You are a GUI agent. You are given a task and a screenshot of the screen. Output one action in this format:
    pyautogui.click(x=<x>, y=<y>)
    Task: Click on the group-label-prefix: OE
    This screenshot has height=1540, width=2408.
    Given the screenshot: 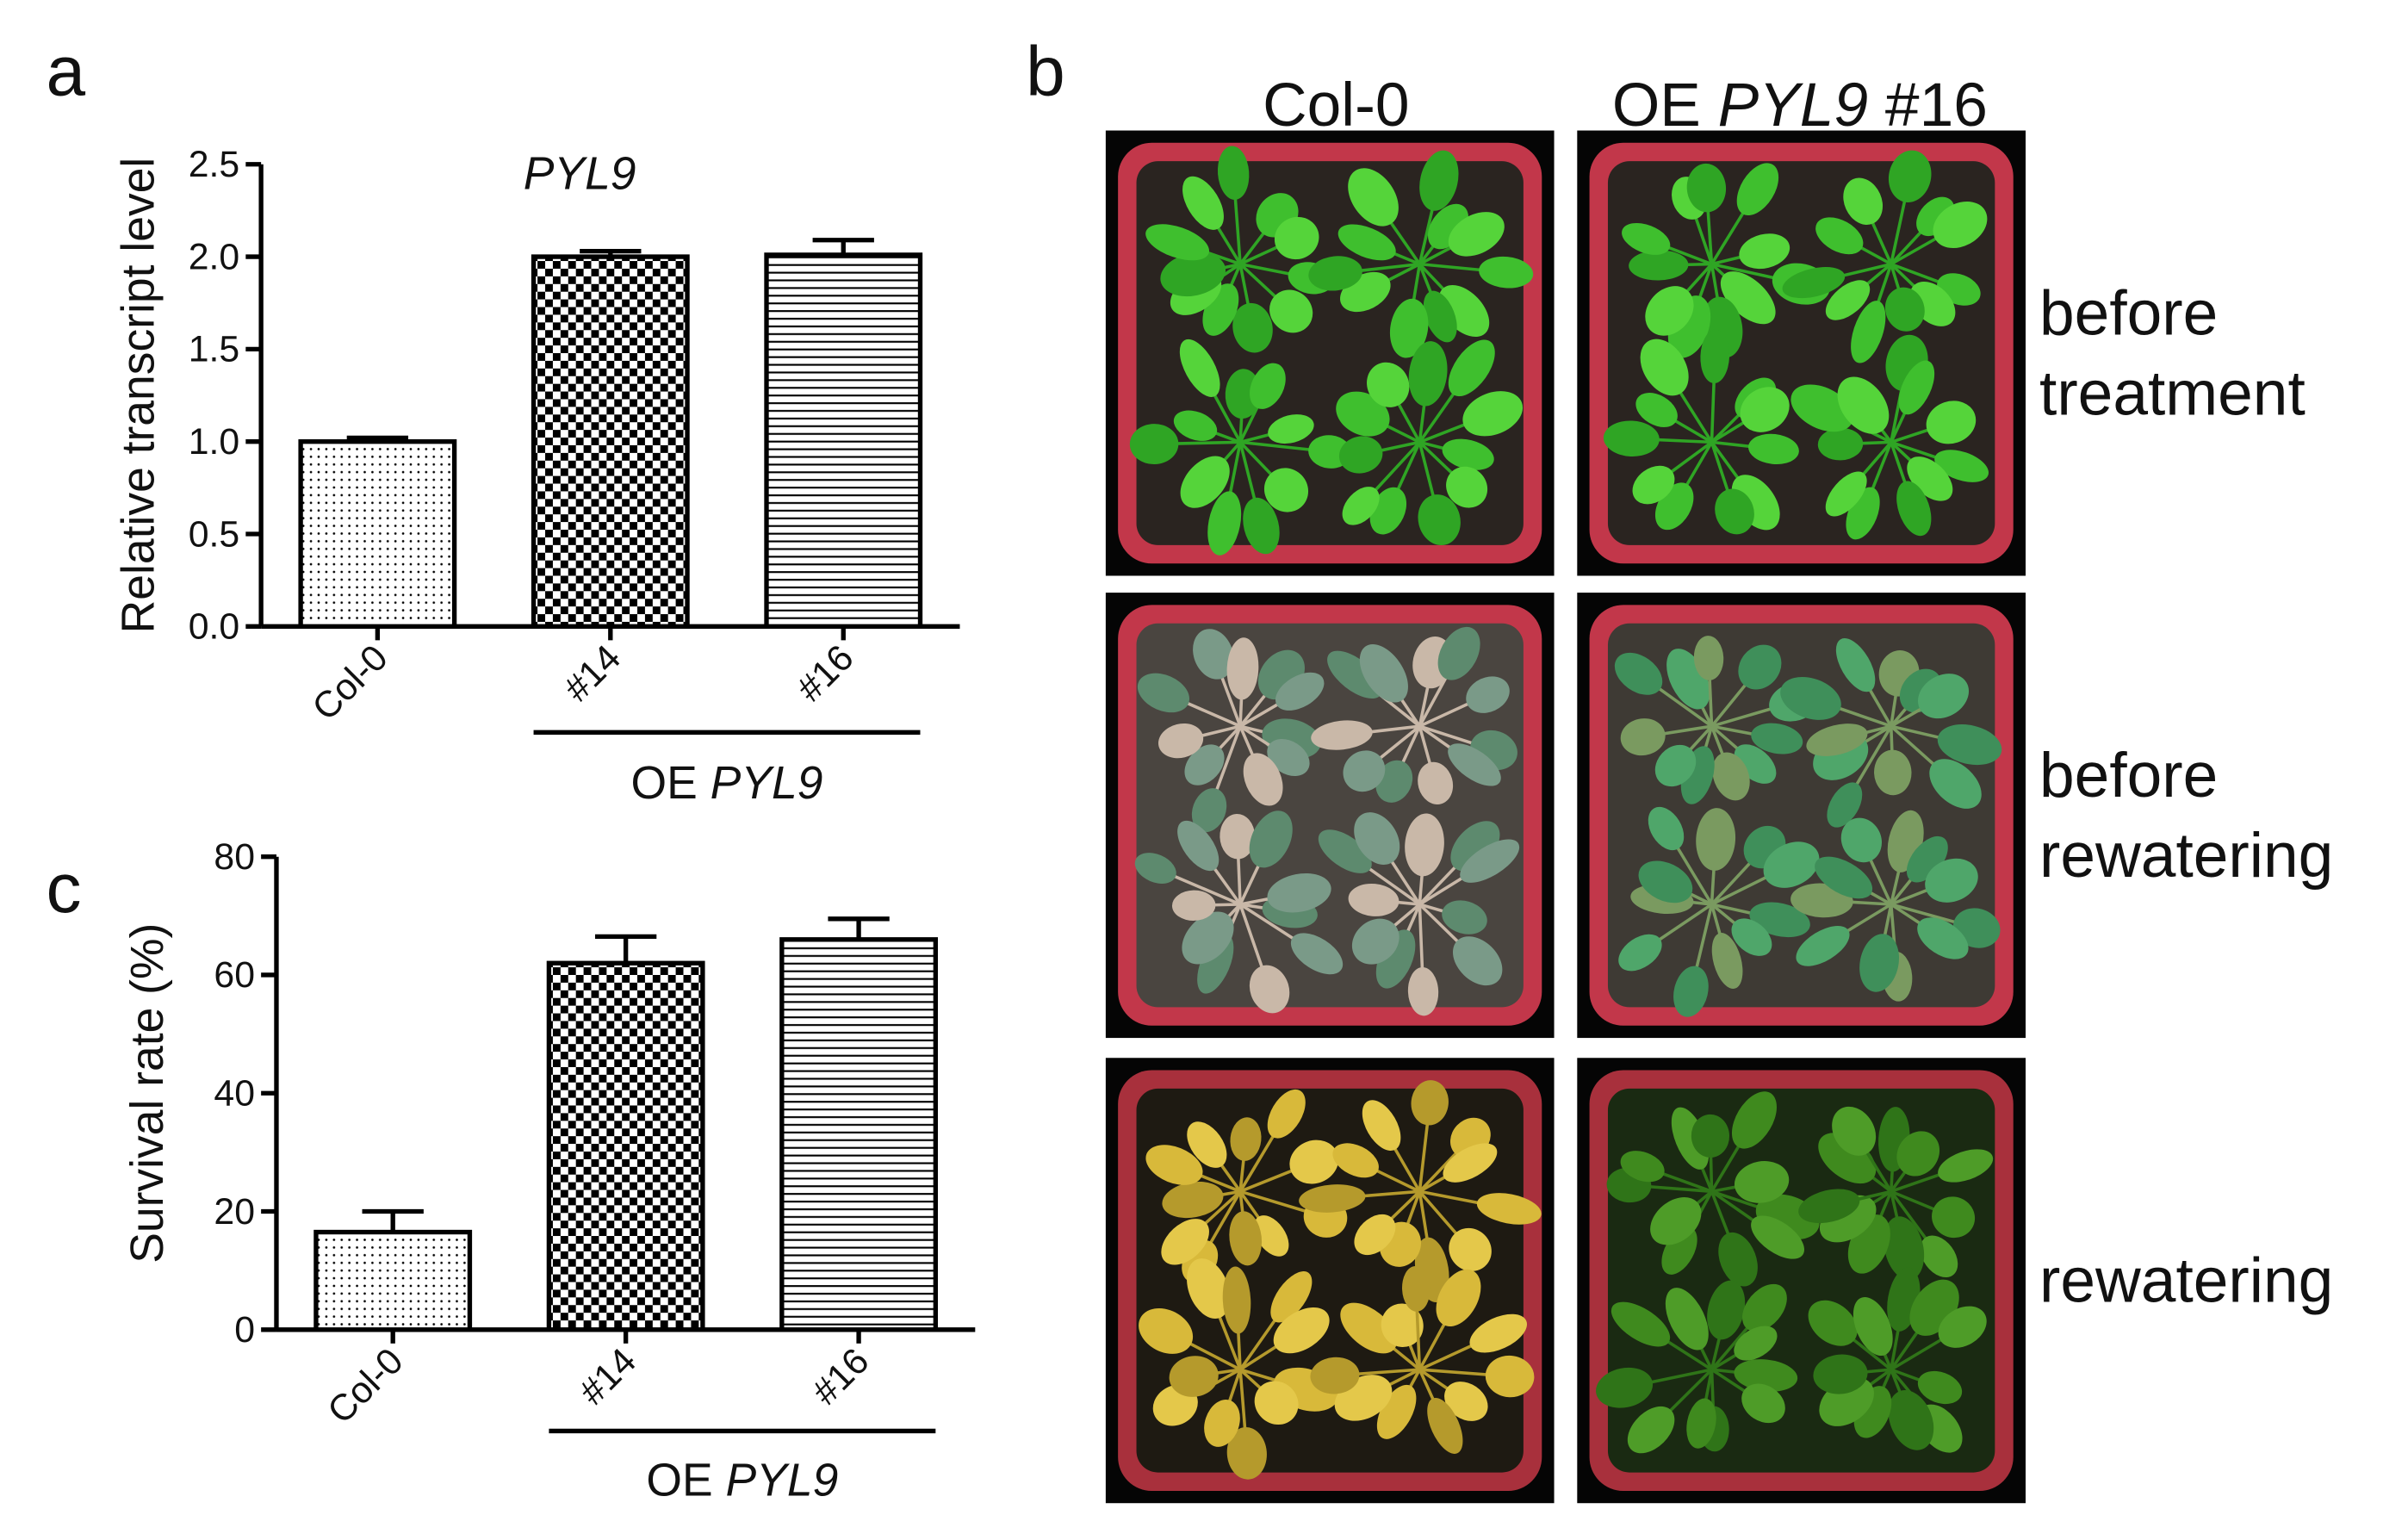 What is the action you would take?
    pyautogui.click(x=665, y=783)
    